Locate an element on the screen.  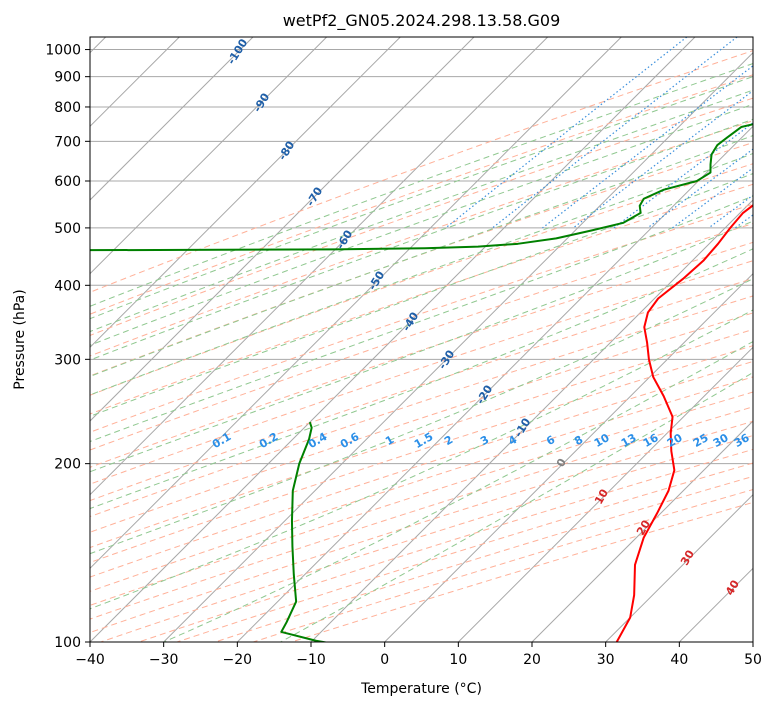
x-tick-label: −20 is located at coordinates (238, 660).